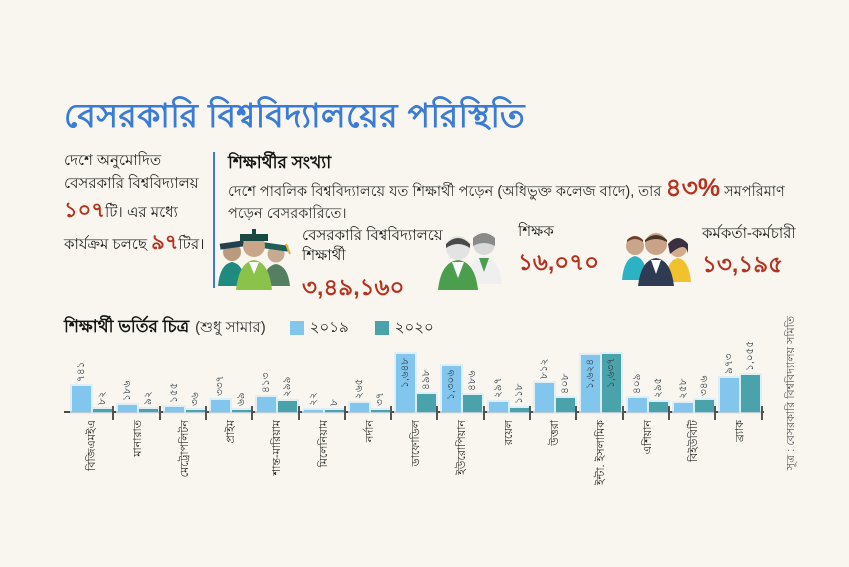 This screenshot has height=567, width=849. Describe the element at coordinates (287, 386) in the screenshot. I see `bar-value-২০২০-4: ২৯৯` at that location.